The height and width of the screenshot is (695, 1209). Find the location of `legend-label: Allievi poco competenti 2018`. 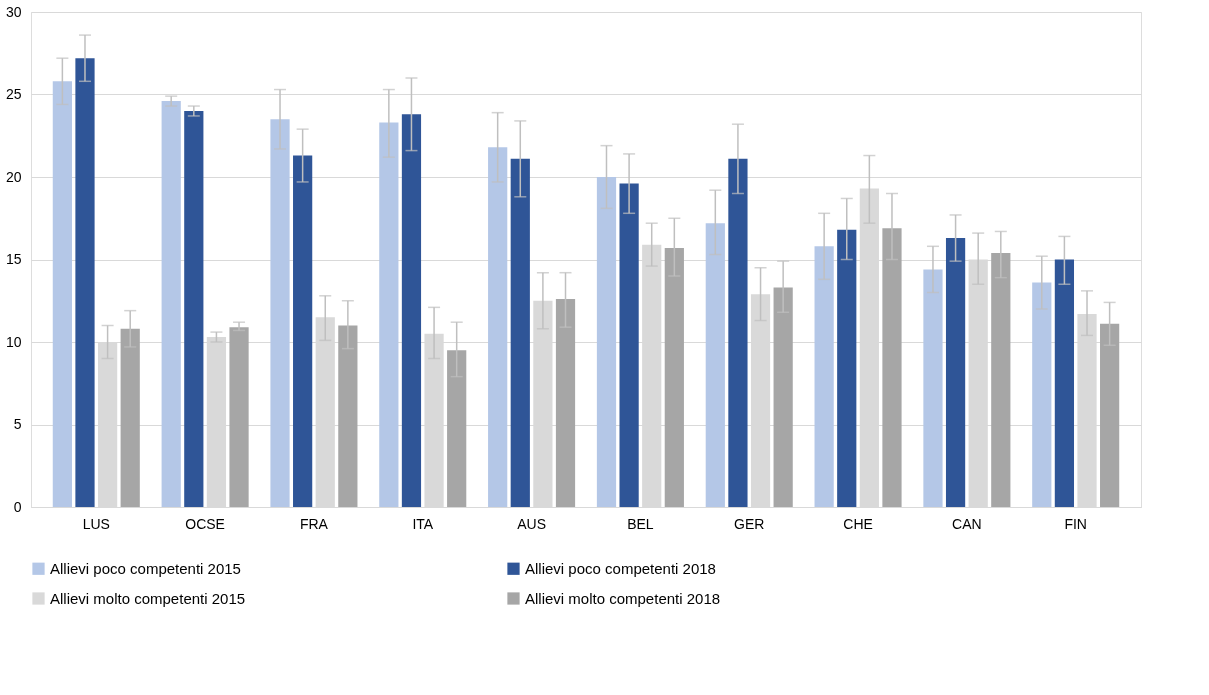

legend-label: Allievi poco competenti 2018 is located at coordinates (620, 568).